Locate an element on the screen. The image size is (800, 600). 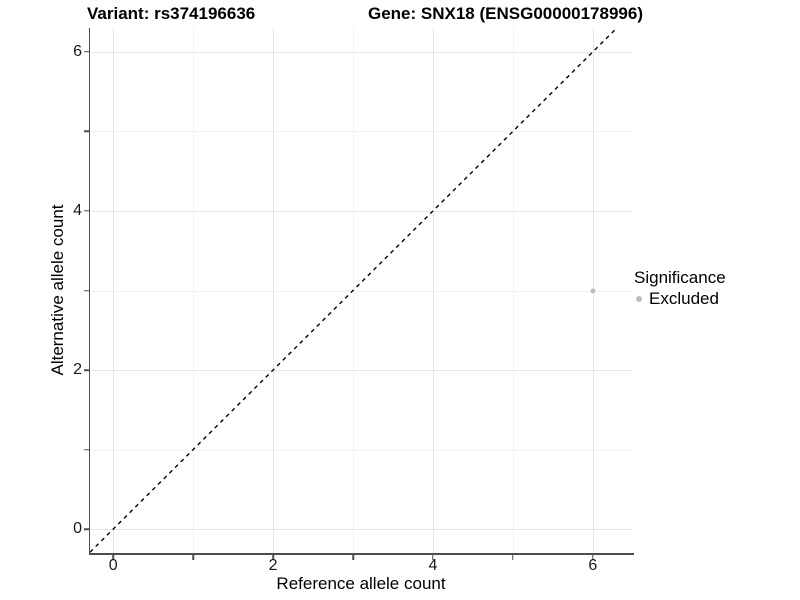
x-axis-title: Reference allele count is located at coordinates (361, 583).